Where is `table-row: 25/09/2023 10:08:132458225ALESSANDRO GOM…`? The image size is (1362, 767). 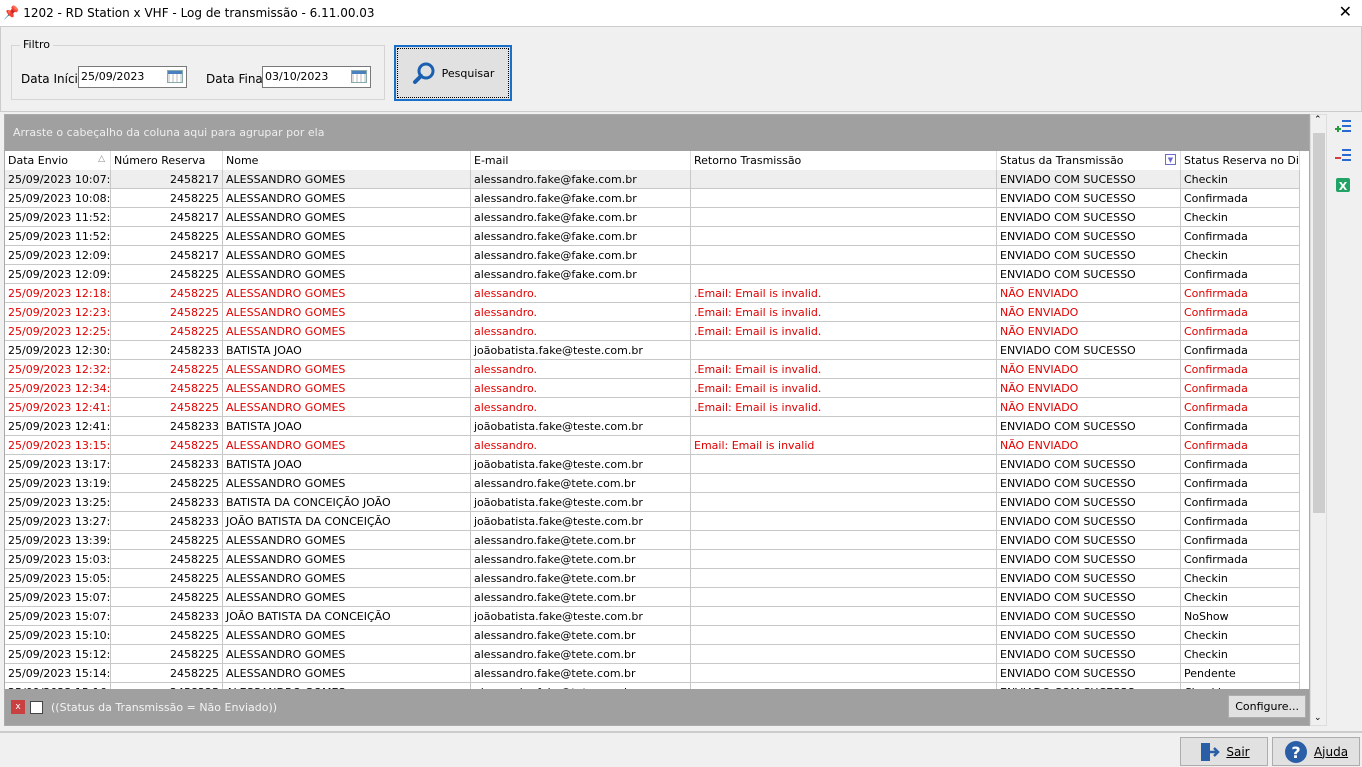 table-row: 25/09/2023 10:08:132458225ALESSANDRO GOM… is located at coordinates (657, 198).